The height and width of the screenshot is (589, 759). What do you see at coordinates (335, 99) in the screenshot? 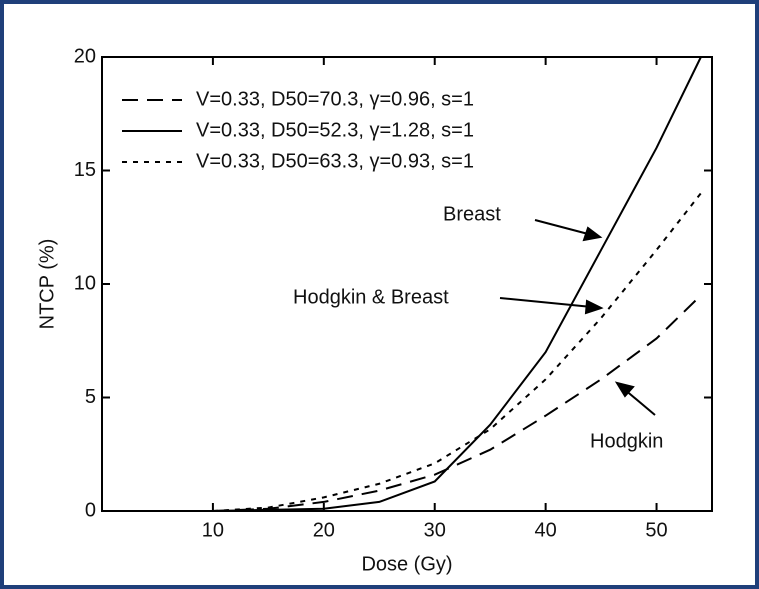
I see `legend-label: V=0.33, D50=70.3, γ=0.96, s=1` at bounding box center [335, 99].